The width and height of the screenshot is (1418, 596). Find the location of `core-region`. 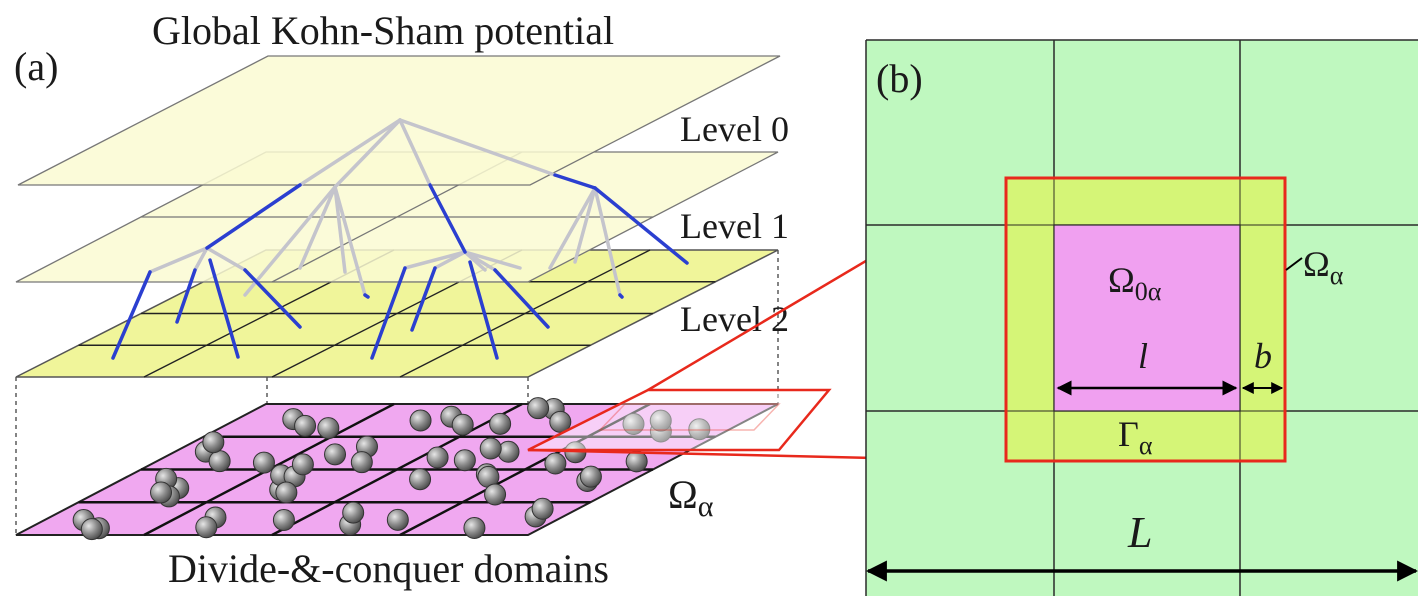

core-region is located at coordinates (1147, 318).